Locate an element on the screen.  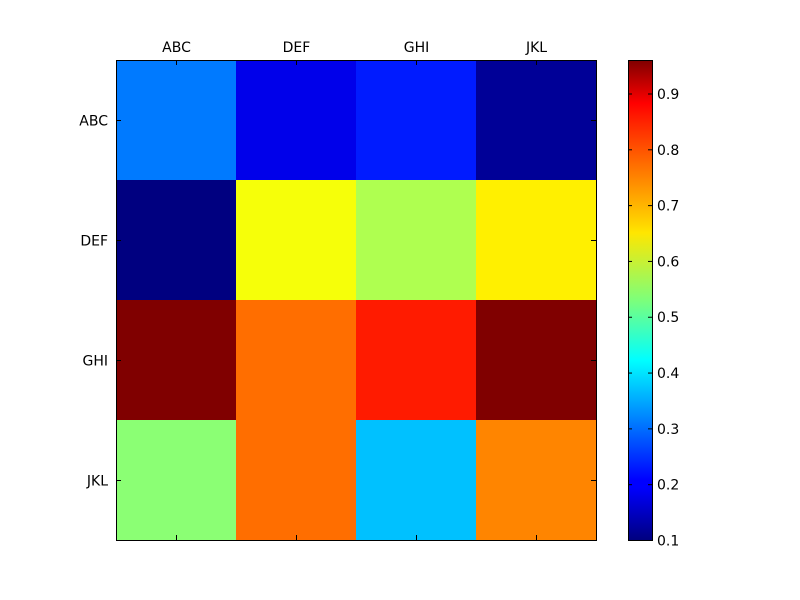
colorbar-gradient is located at coordinates (640, 300).